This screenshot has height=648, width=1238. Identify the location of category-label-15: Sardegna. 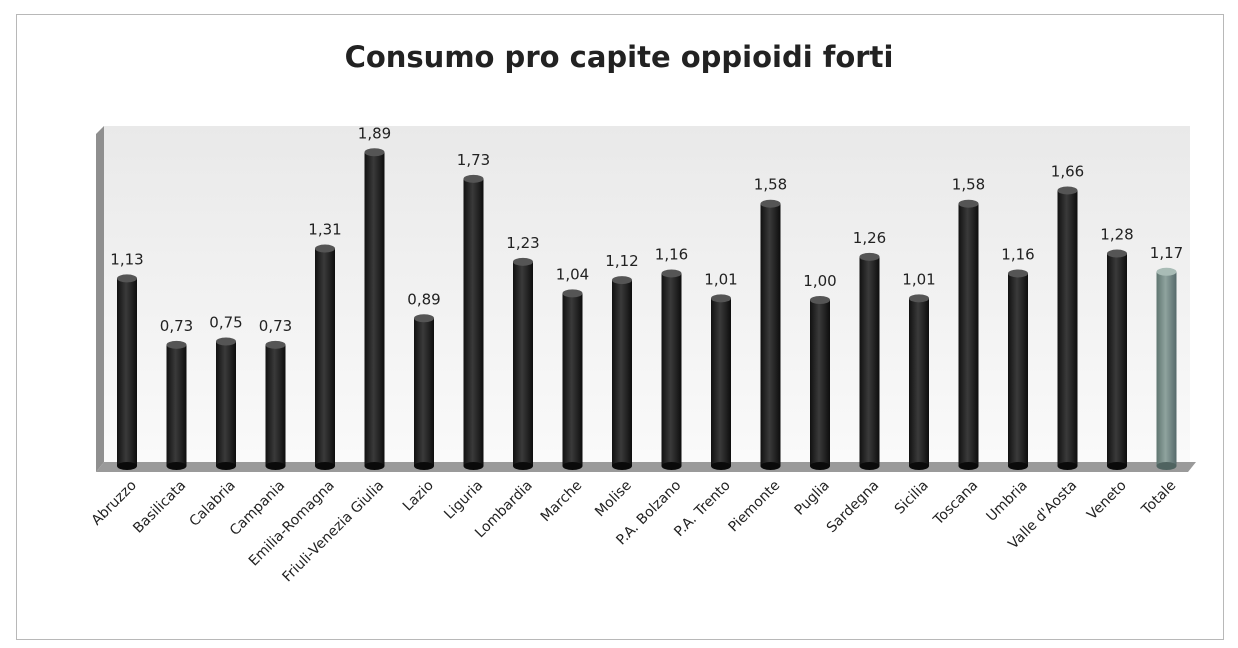
(853, 507).